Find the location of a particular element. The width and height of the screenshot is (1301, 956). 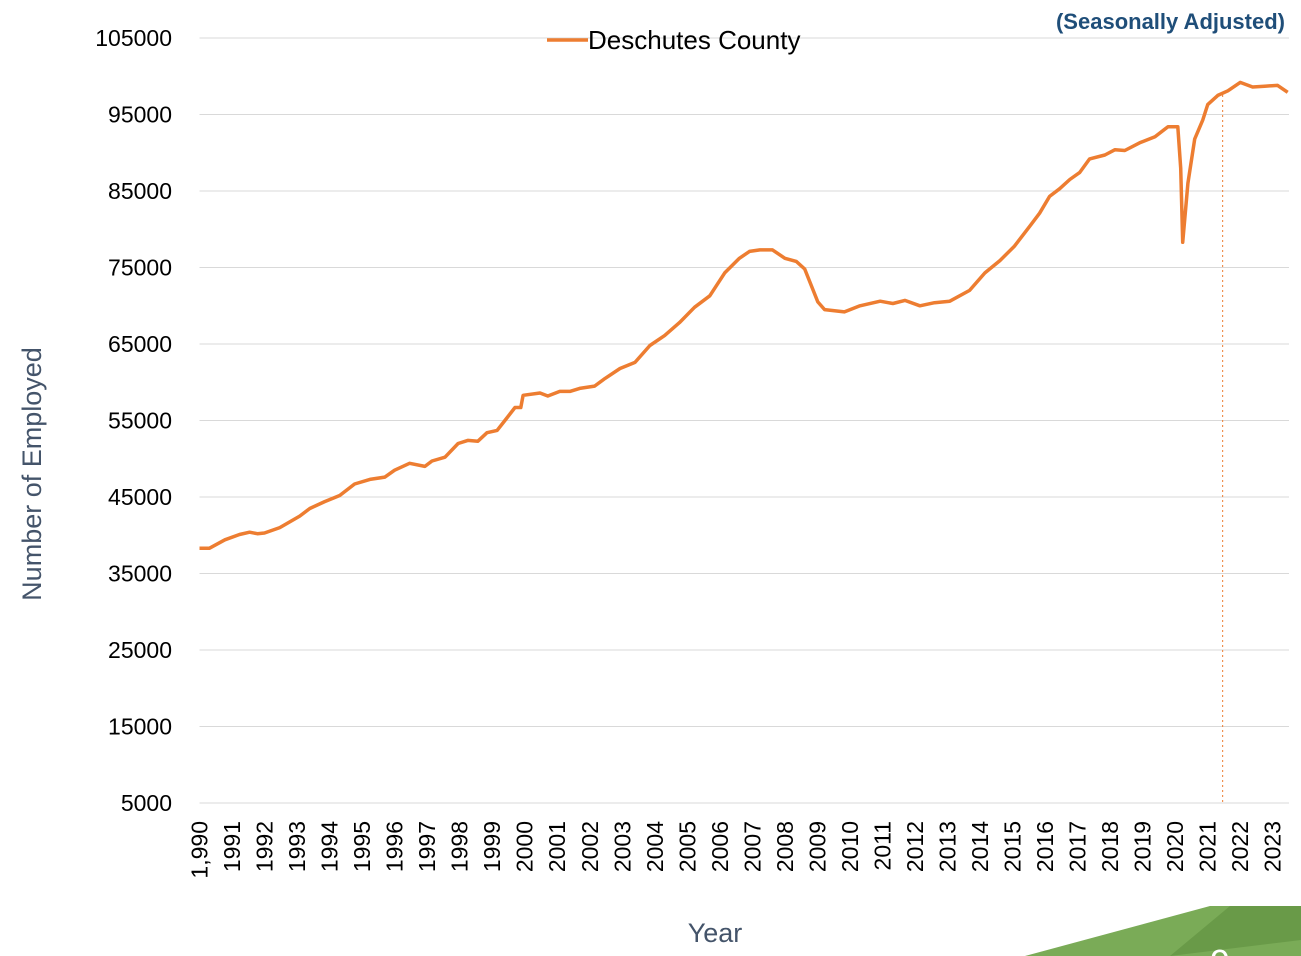

y-tick-label: 5000 is located at coordinates (146, 803).